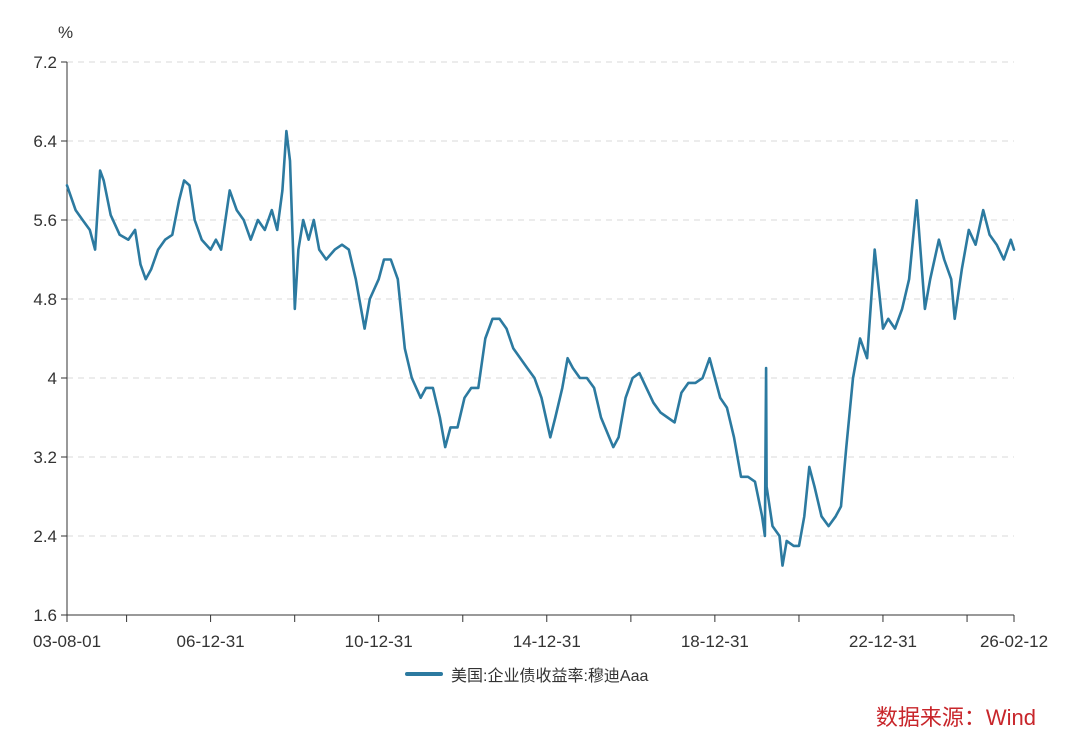 Image resolution: width=1080 pixels, height=747 pixels. What do you see at coordinates (547, 641) in the screenshot?
I see `x-tick-label: 14-12-31` at bounding box center [547, 641].